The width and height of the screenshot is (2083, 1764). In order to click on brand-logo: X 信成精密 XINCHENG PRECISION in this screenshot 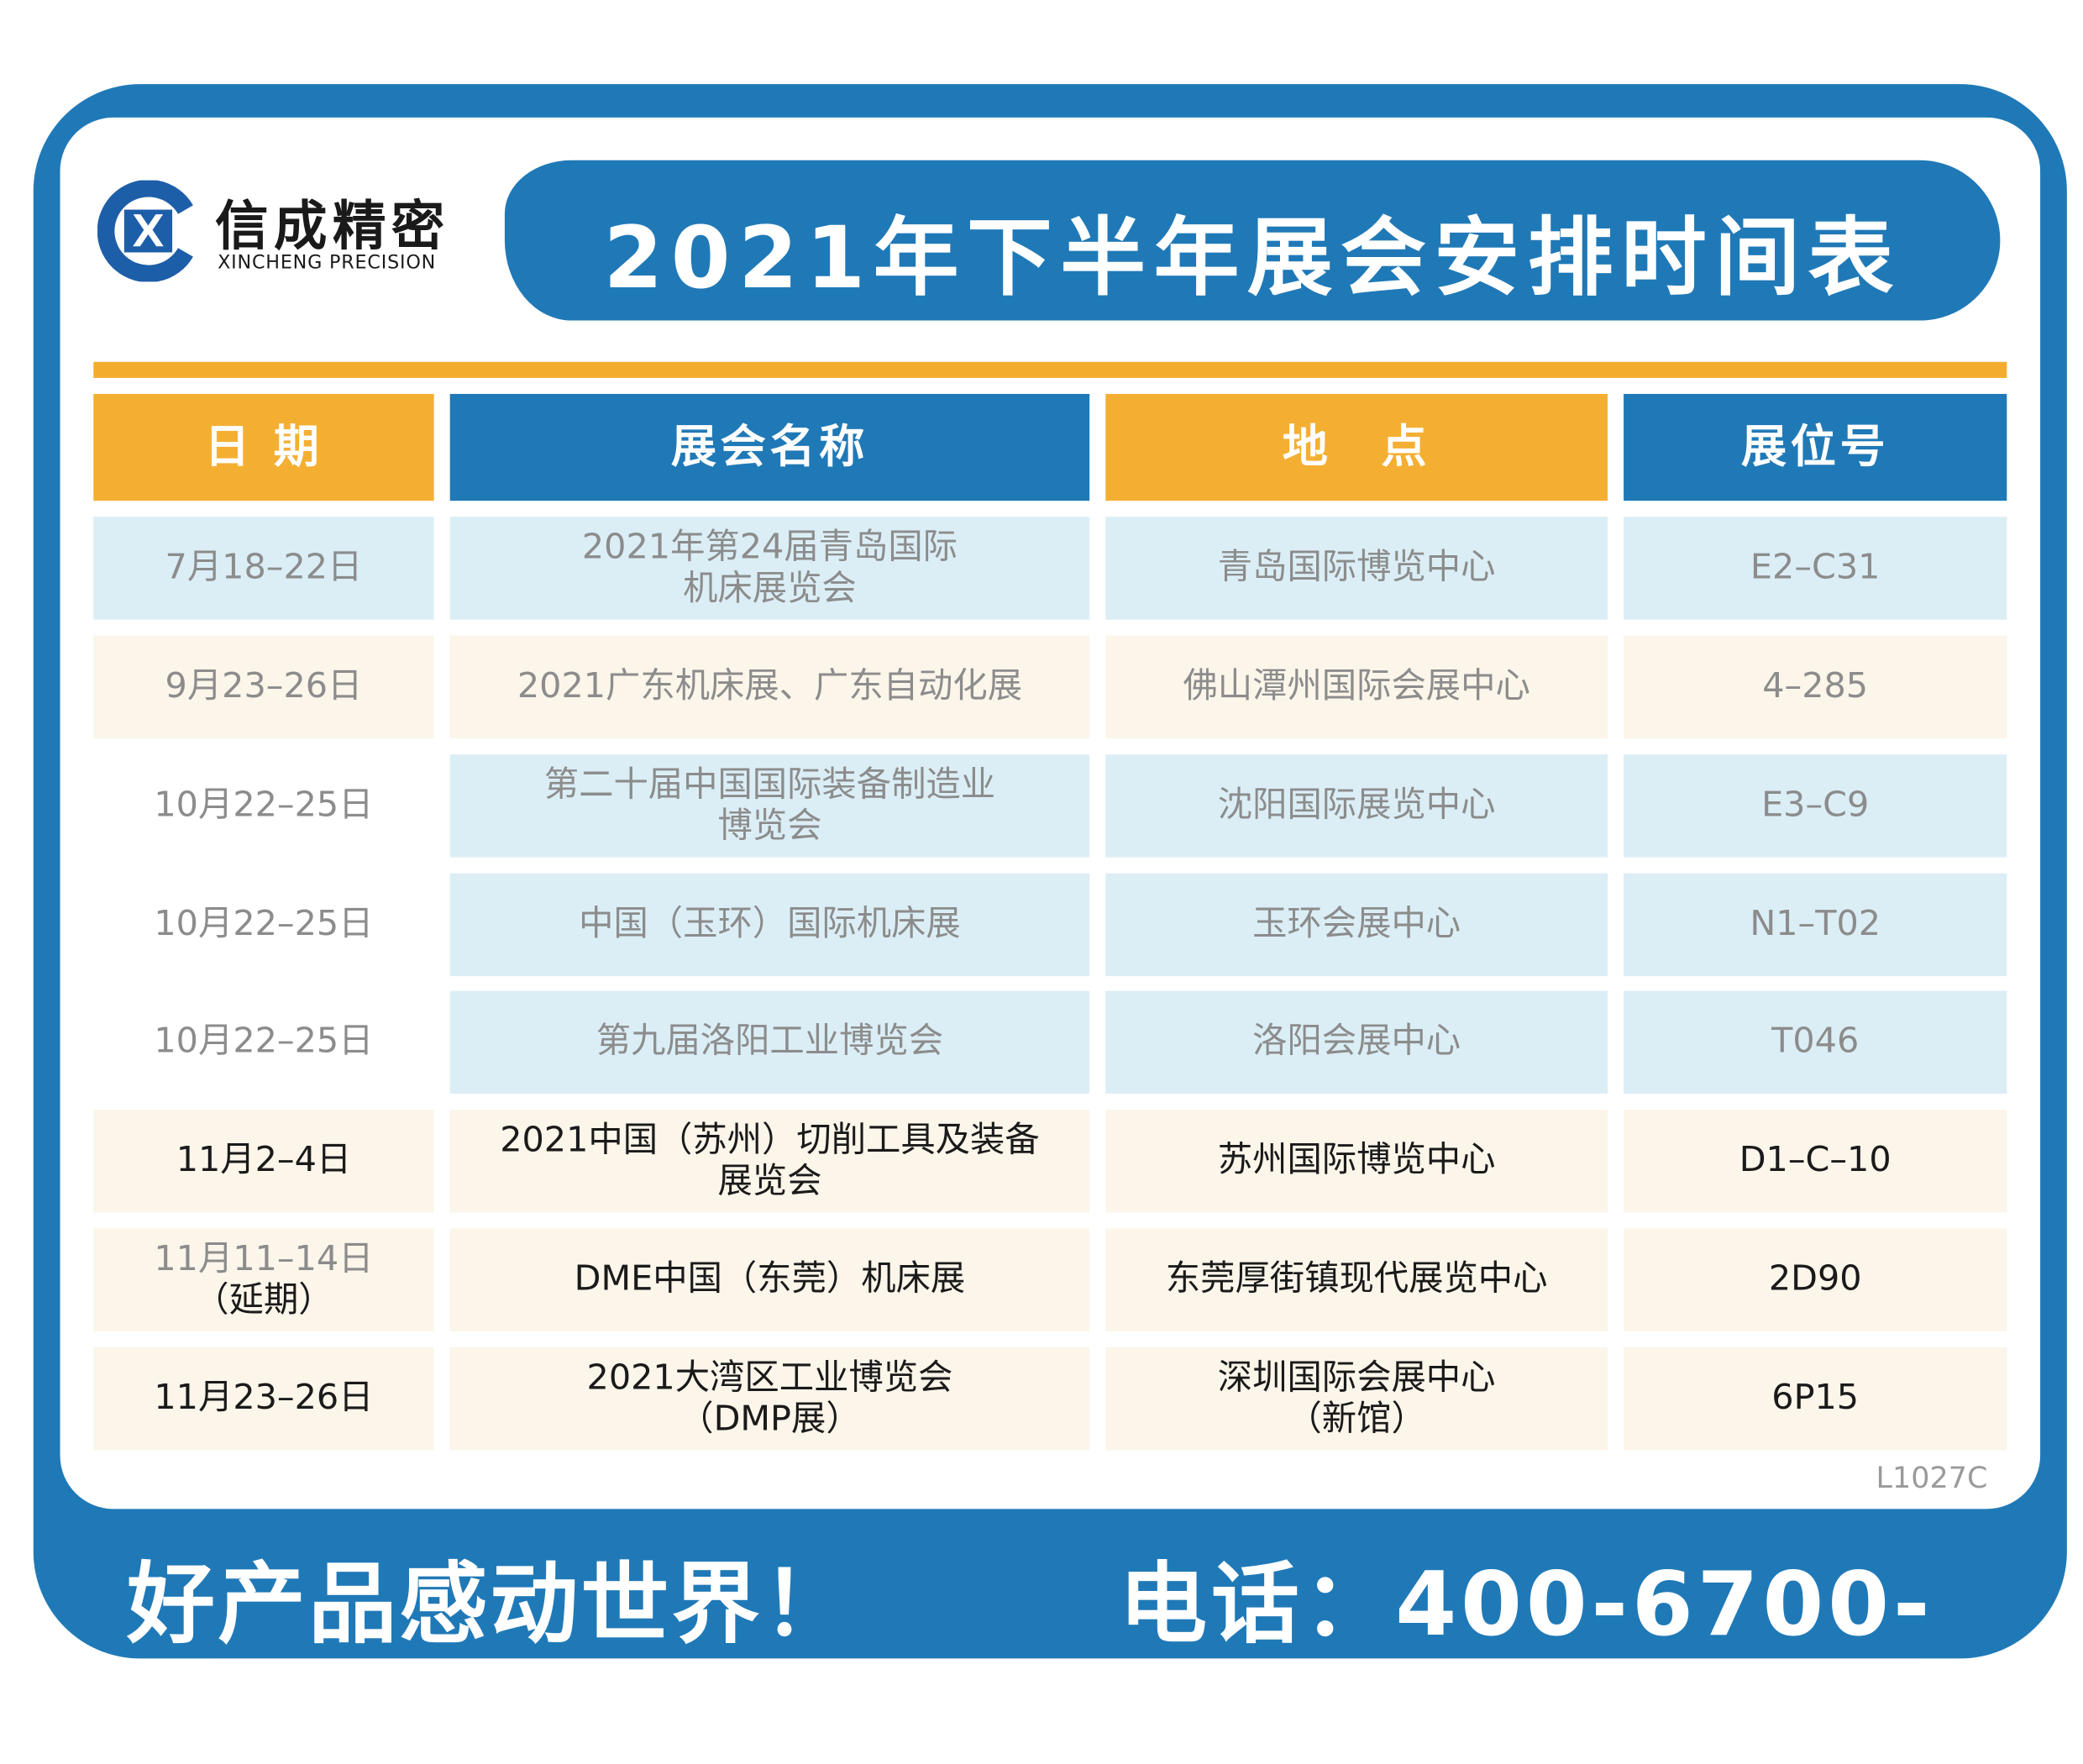, I will do `click(277, 233)`.